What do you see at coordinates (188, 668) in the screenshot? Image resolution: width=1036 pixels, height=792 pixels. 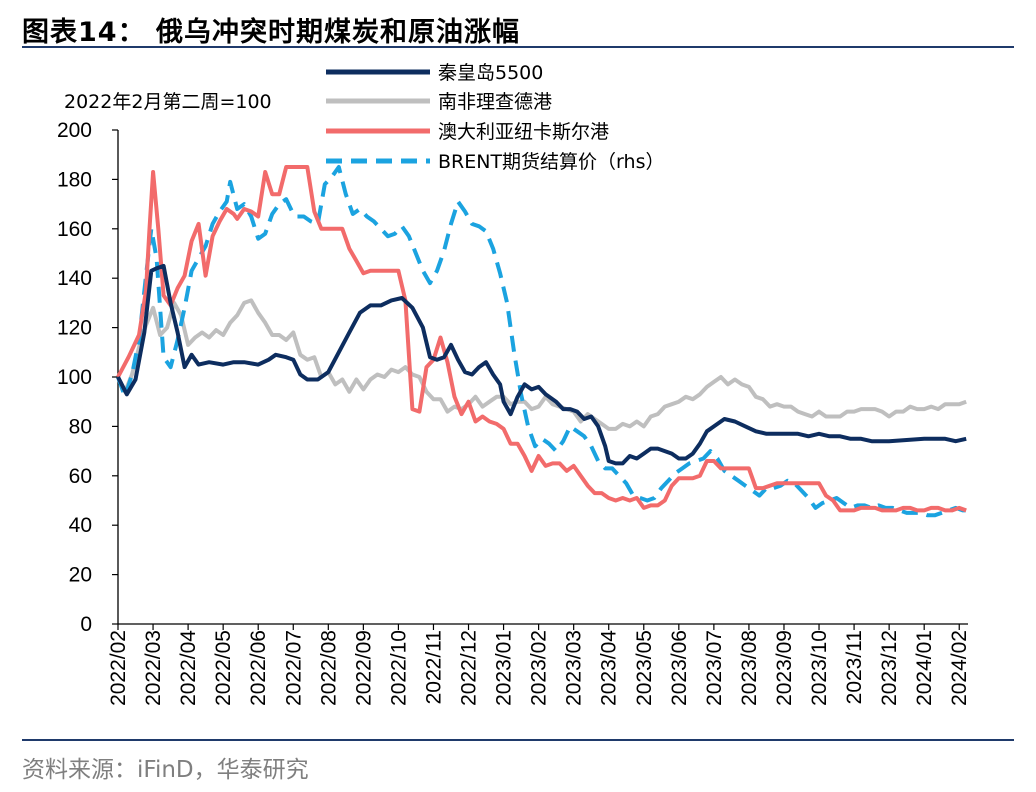 I see `x-tick-label: 2022/04` at bounding box center [188, 668].